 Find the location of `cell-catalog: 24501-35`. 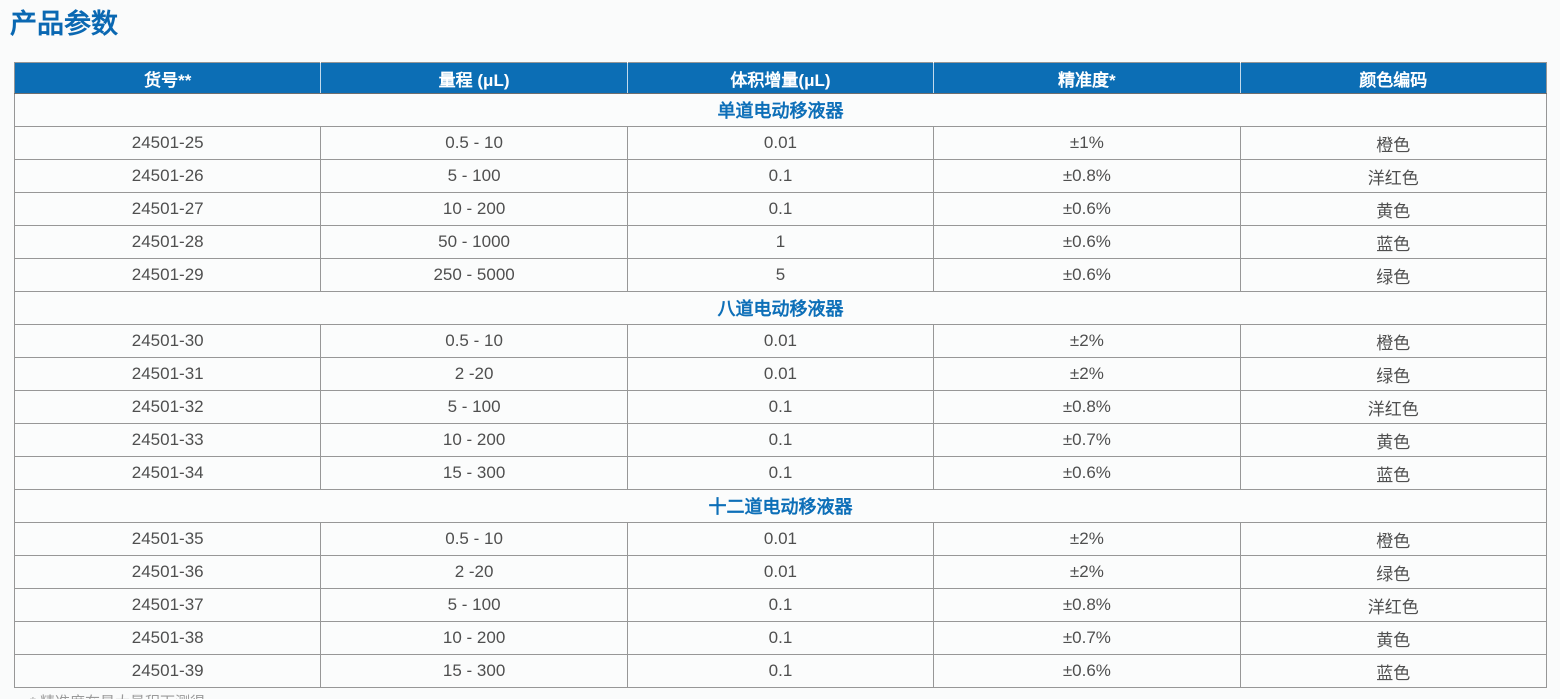

cell-catalog: 24501-35 is located at coordinates (167, 539).